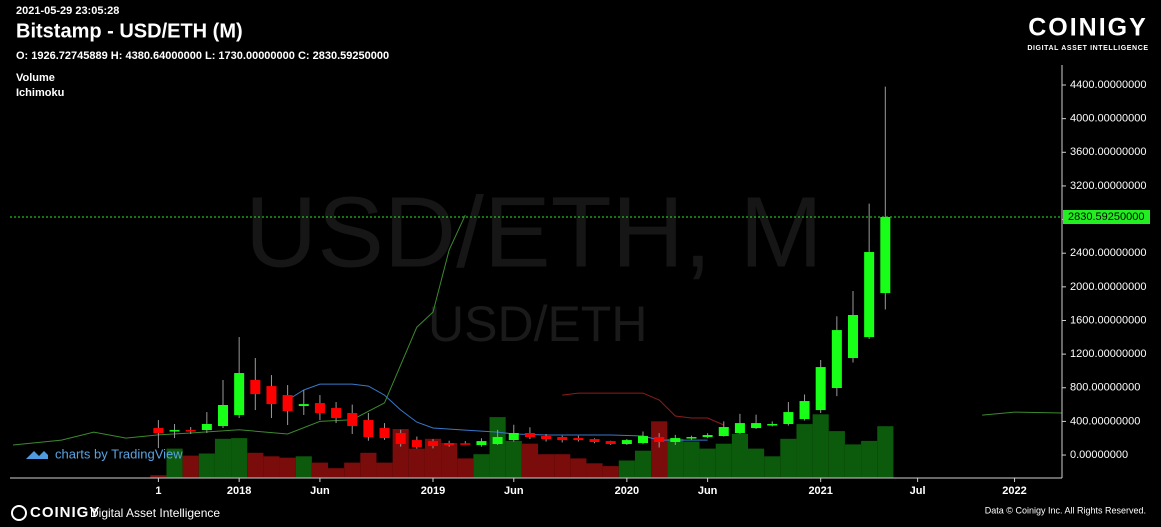 Image resolution: width=1161 pixels, height=527 pixels. Describe the element at coordinates (119, 453) in the screenshot. I see `attribution-text: charts by TradingView` at that location.